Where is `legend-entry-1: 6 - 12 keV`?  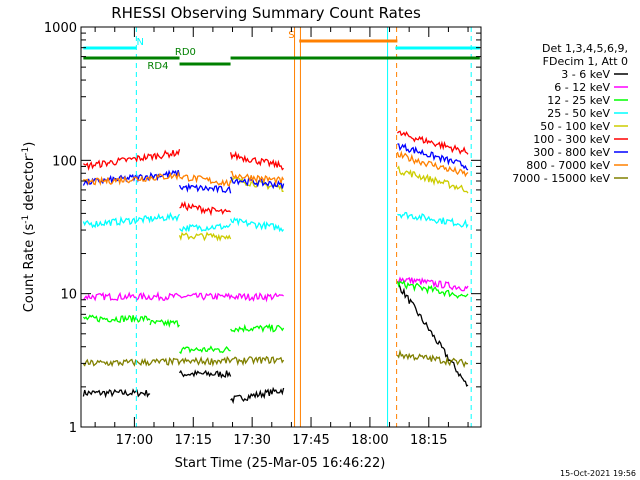 legend-entry-1: 6 - 12 keV is located at coordinates (582, 87).